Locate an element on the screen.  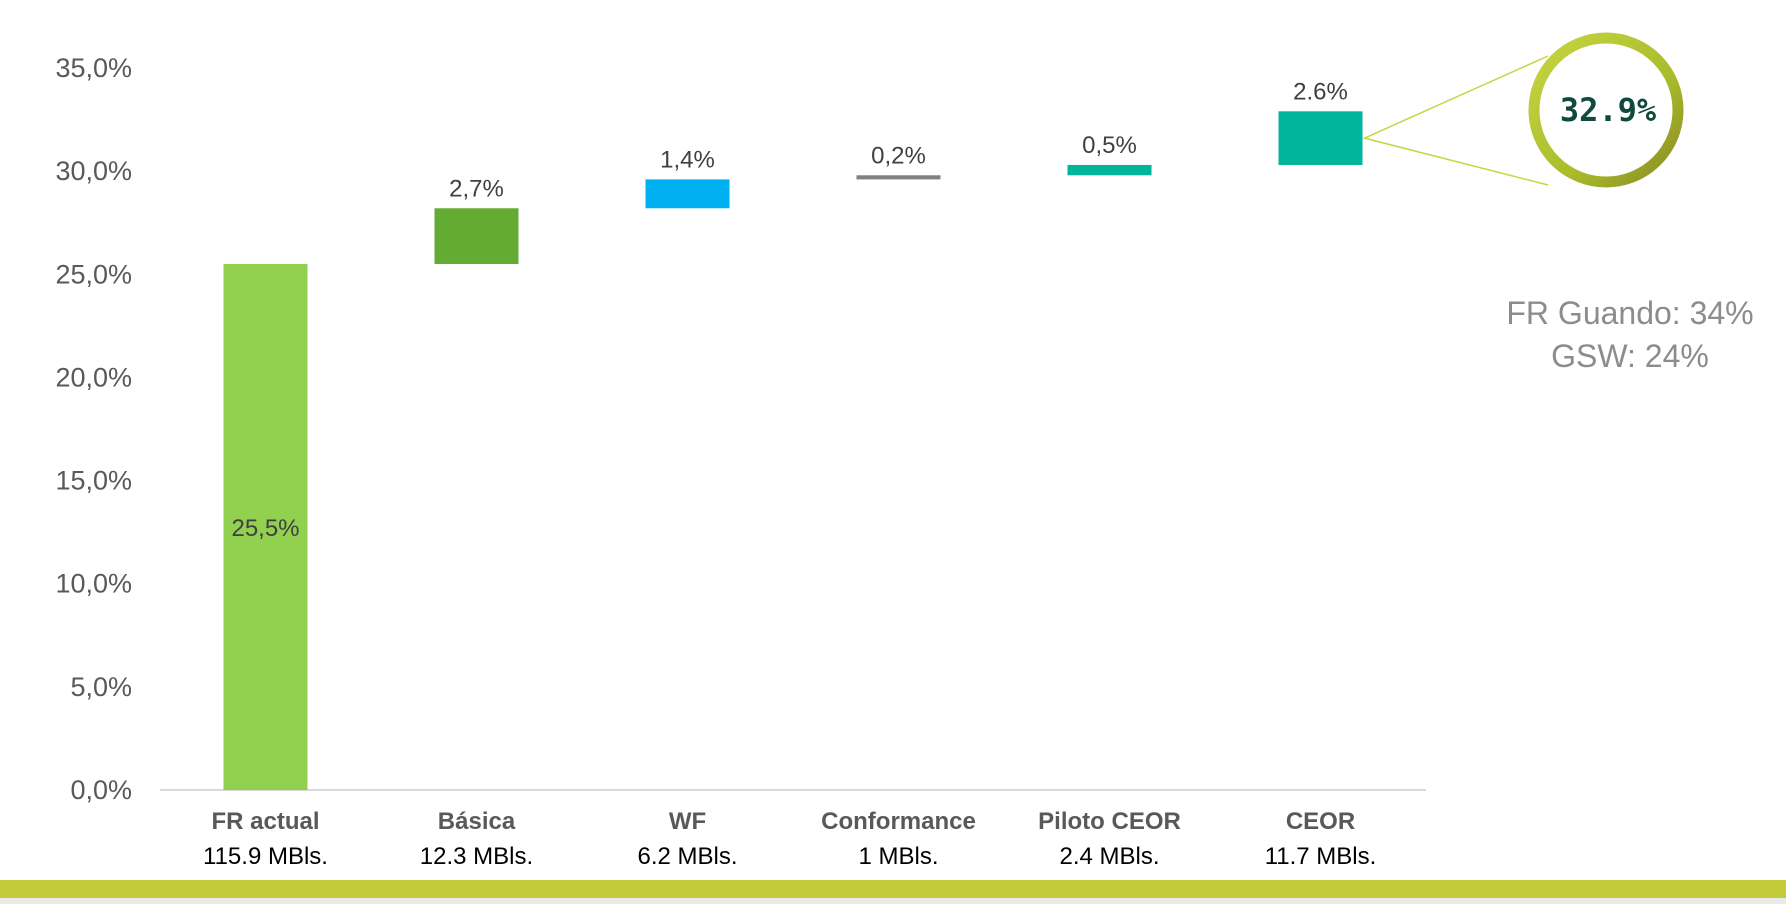
y-tick-label: 20,0% is located at coordinates (93, 377).